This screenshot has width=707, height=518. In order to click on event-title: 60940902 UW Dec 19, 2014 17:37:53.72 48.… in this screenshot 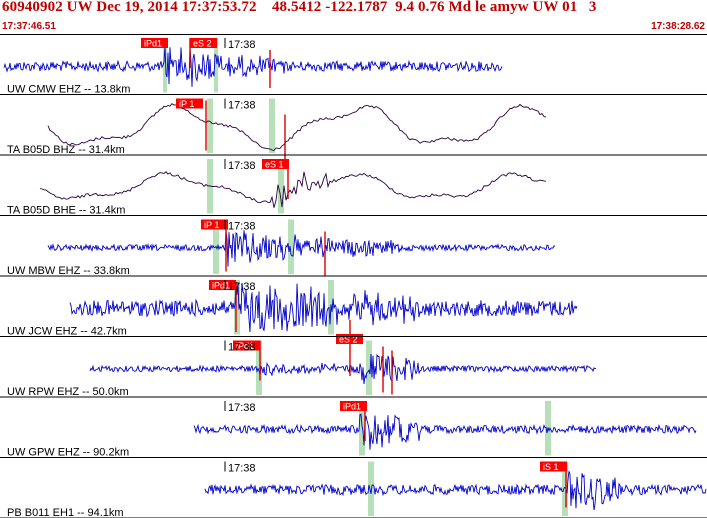, I will do `click(299, 7)`.